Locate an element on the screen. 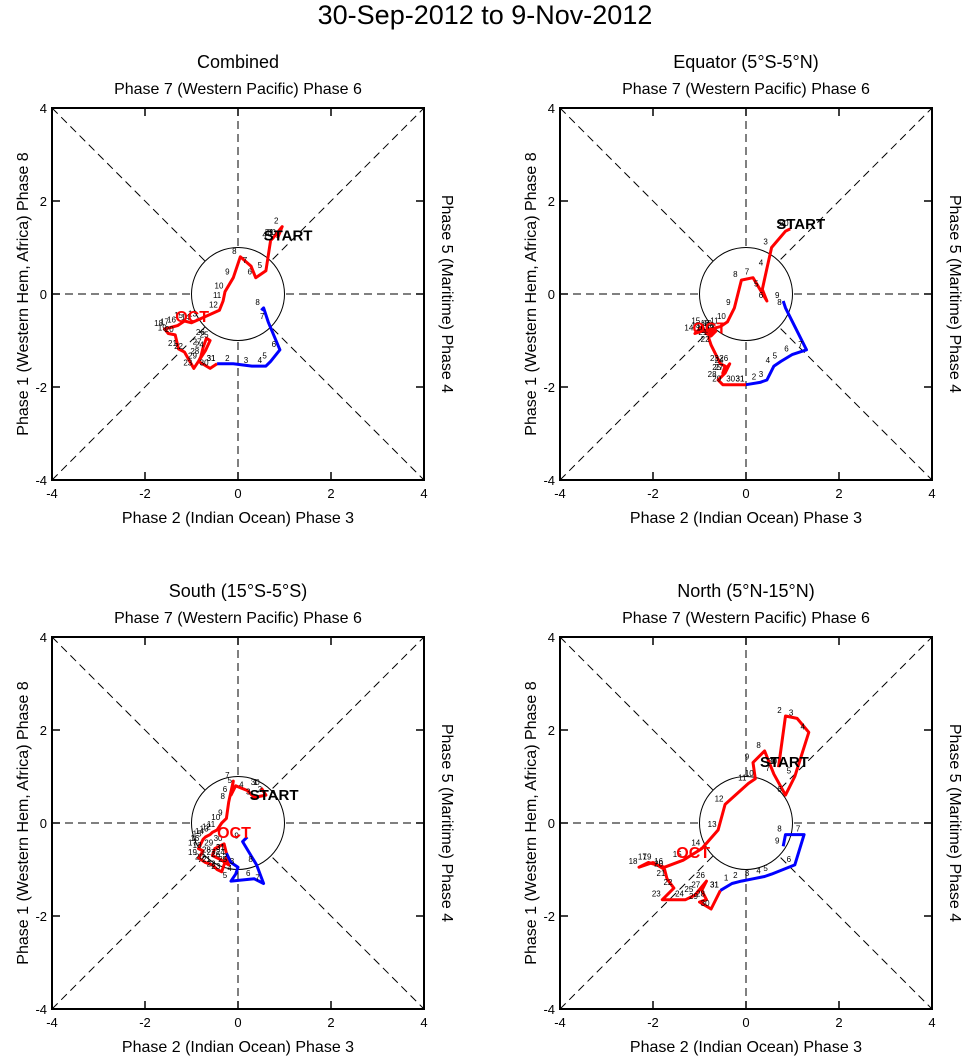  panel-title: North (5°N-15°N) is located at coordinates (745, 591).